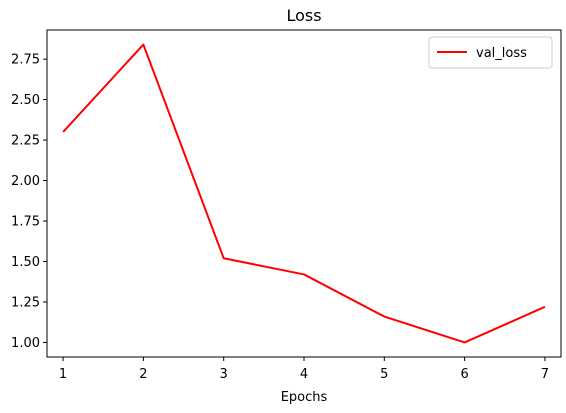  What do you see at coordinates (25, 343) in the screenshot?
I see `y-tick-label: 1.00` at bounding box center [25, 343].